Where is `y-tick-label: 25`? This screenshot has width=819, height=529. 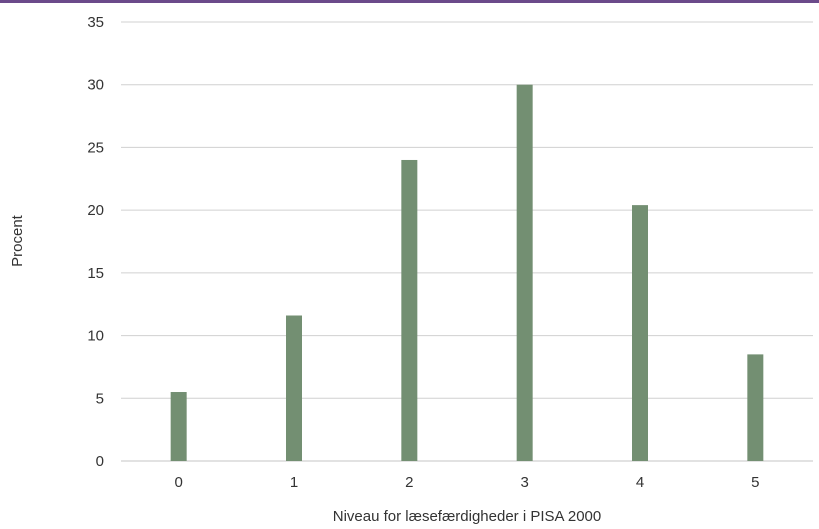
y-tick-label: 25 is located at coordinates (95, 147).